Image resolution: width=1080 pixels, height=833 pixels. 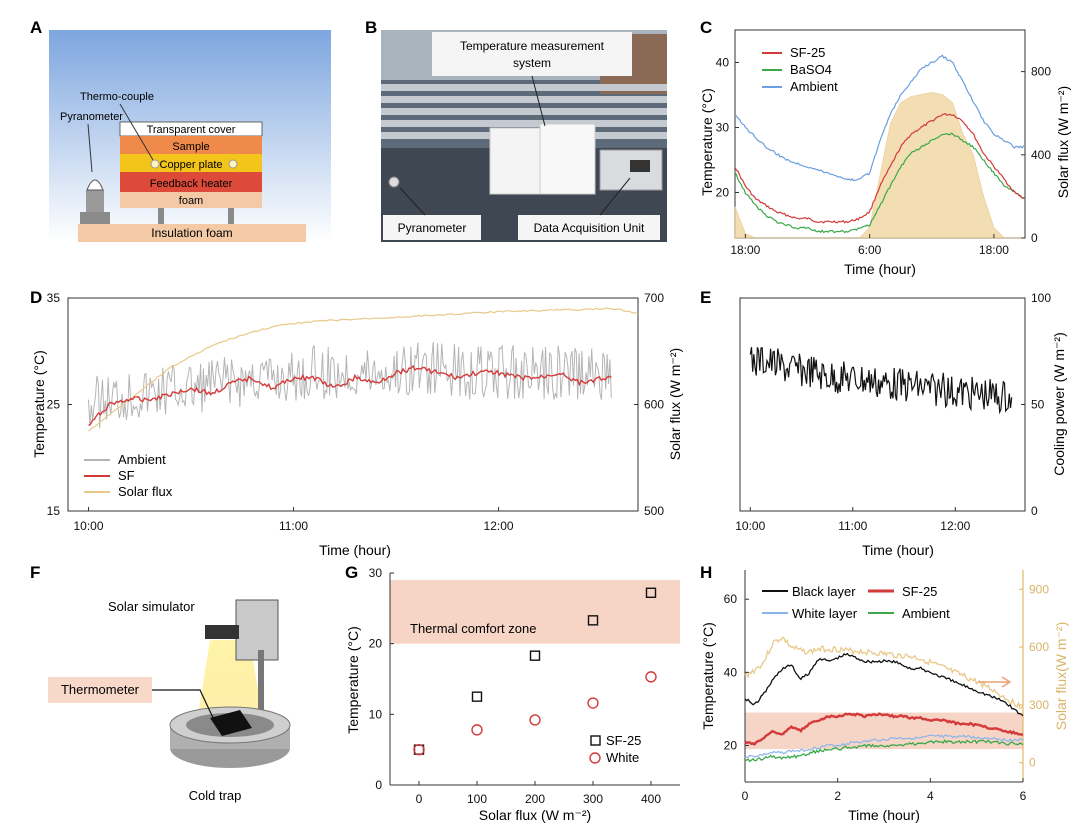 I want to click on e-y-tick-label: 0, so click(x=1034, y=511).